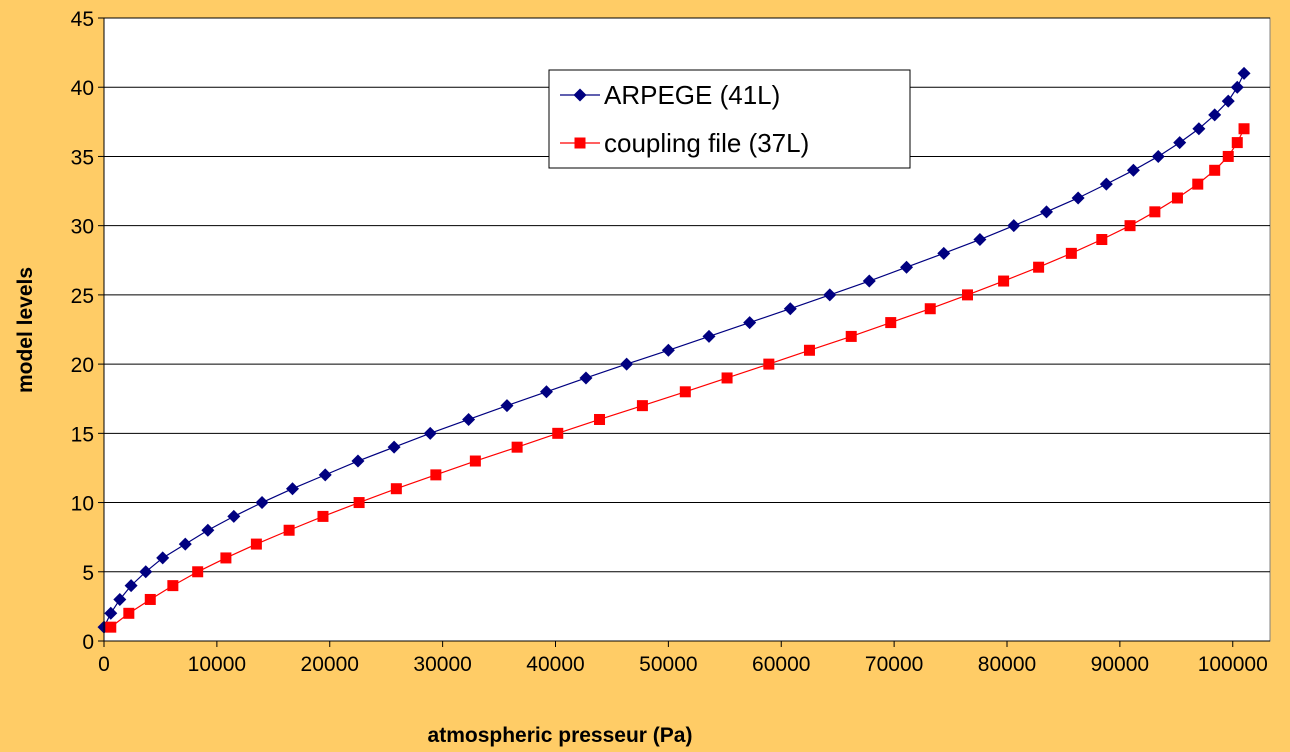 This screenshot has height=752, width=1290. What do you see at coordinates (82, 296) in the screenshot?
I see `y-tick-label: 25` at bounding box center [82, 296].